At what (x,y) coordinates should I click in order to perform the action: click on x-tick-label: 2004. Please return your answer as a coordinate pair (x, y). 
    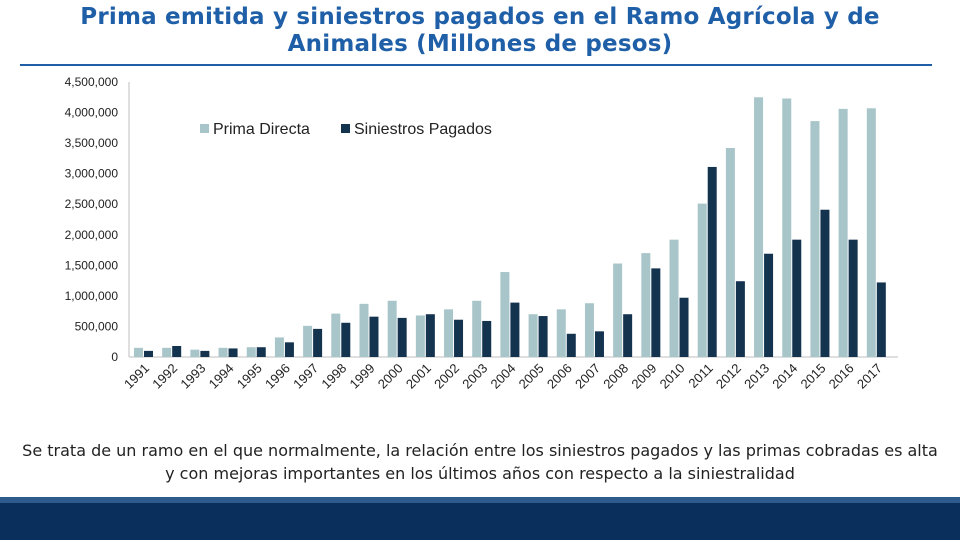
    Looking at the image, I should click on (502, 376).